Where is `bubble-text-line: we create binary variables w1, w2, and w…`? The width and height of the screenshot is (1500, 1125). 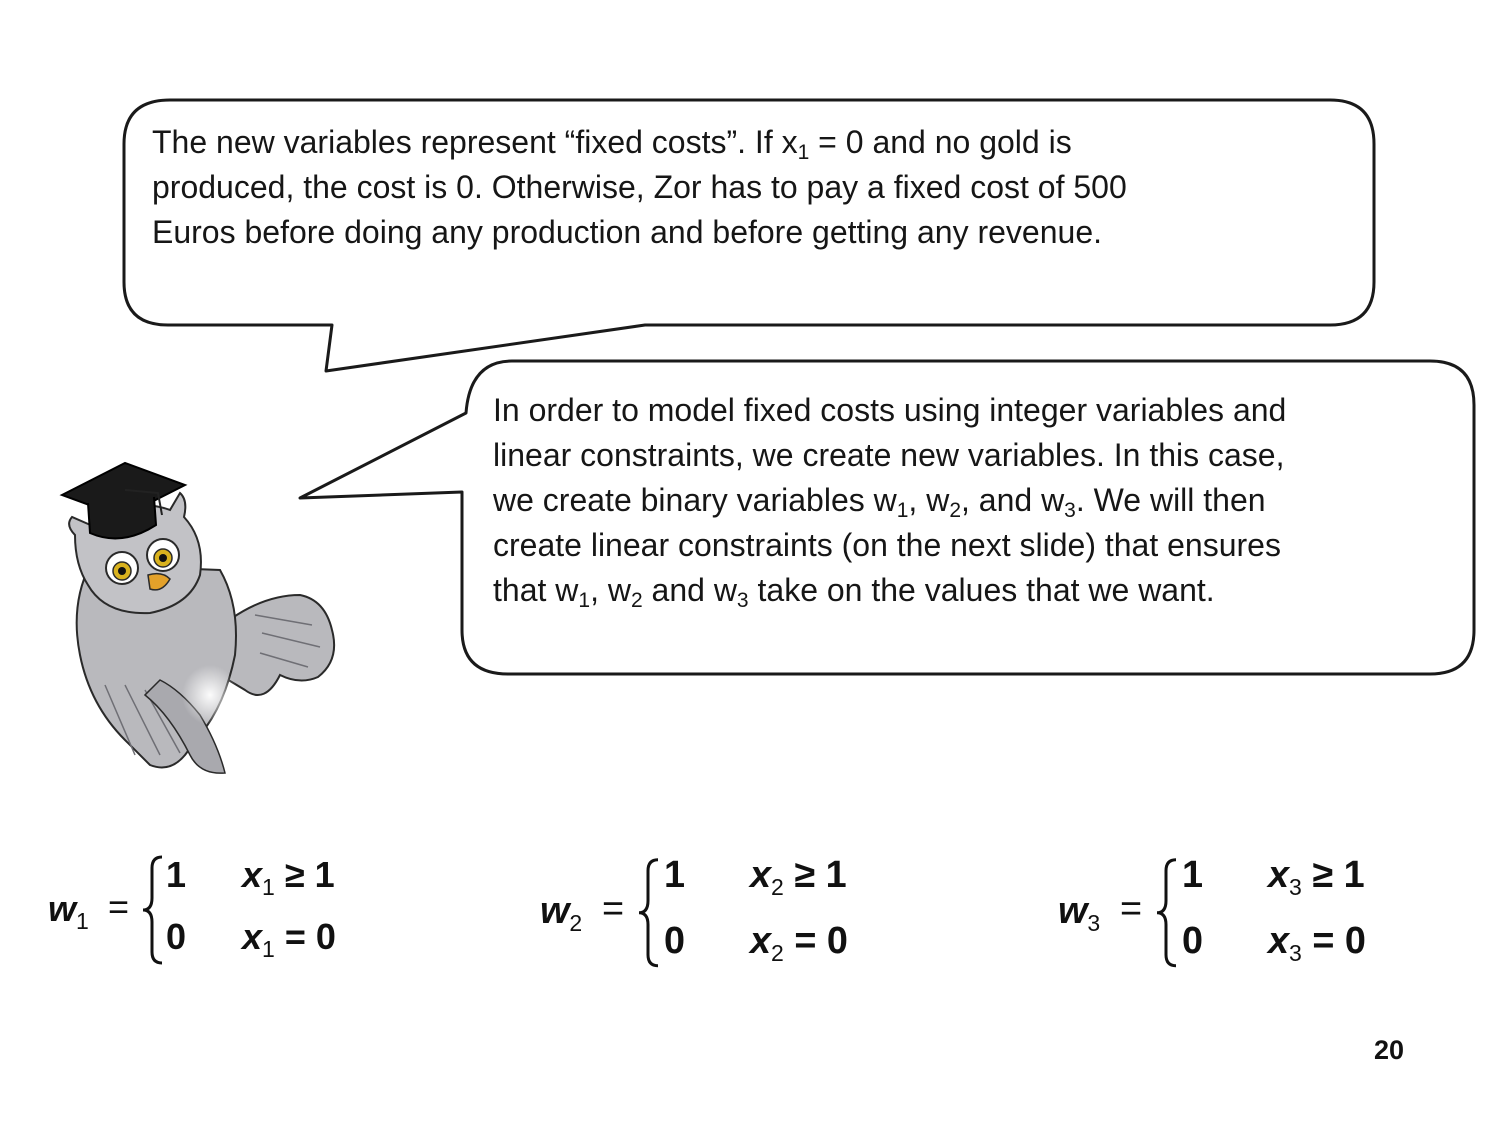
bubble-text-line: we create binary variables w1, w2, and w… is located at coordinates (879, 502).